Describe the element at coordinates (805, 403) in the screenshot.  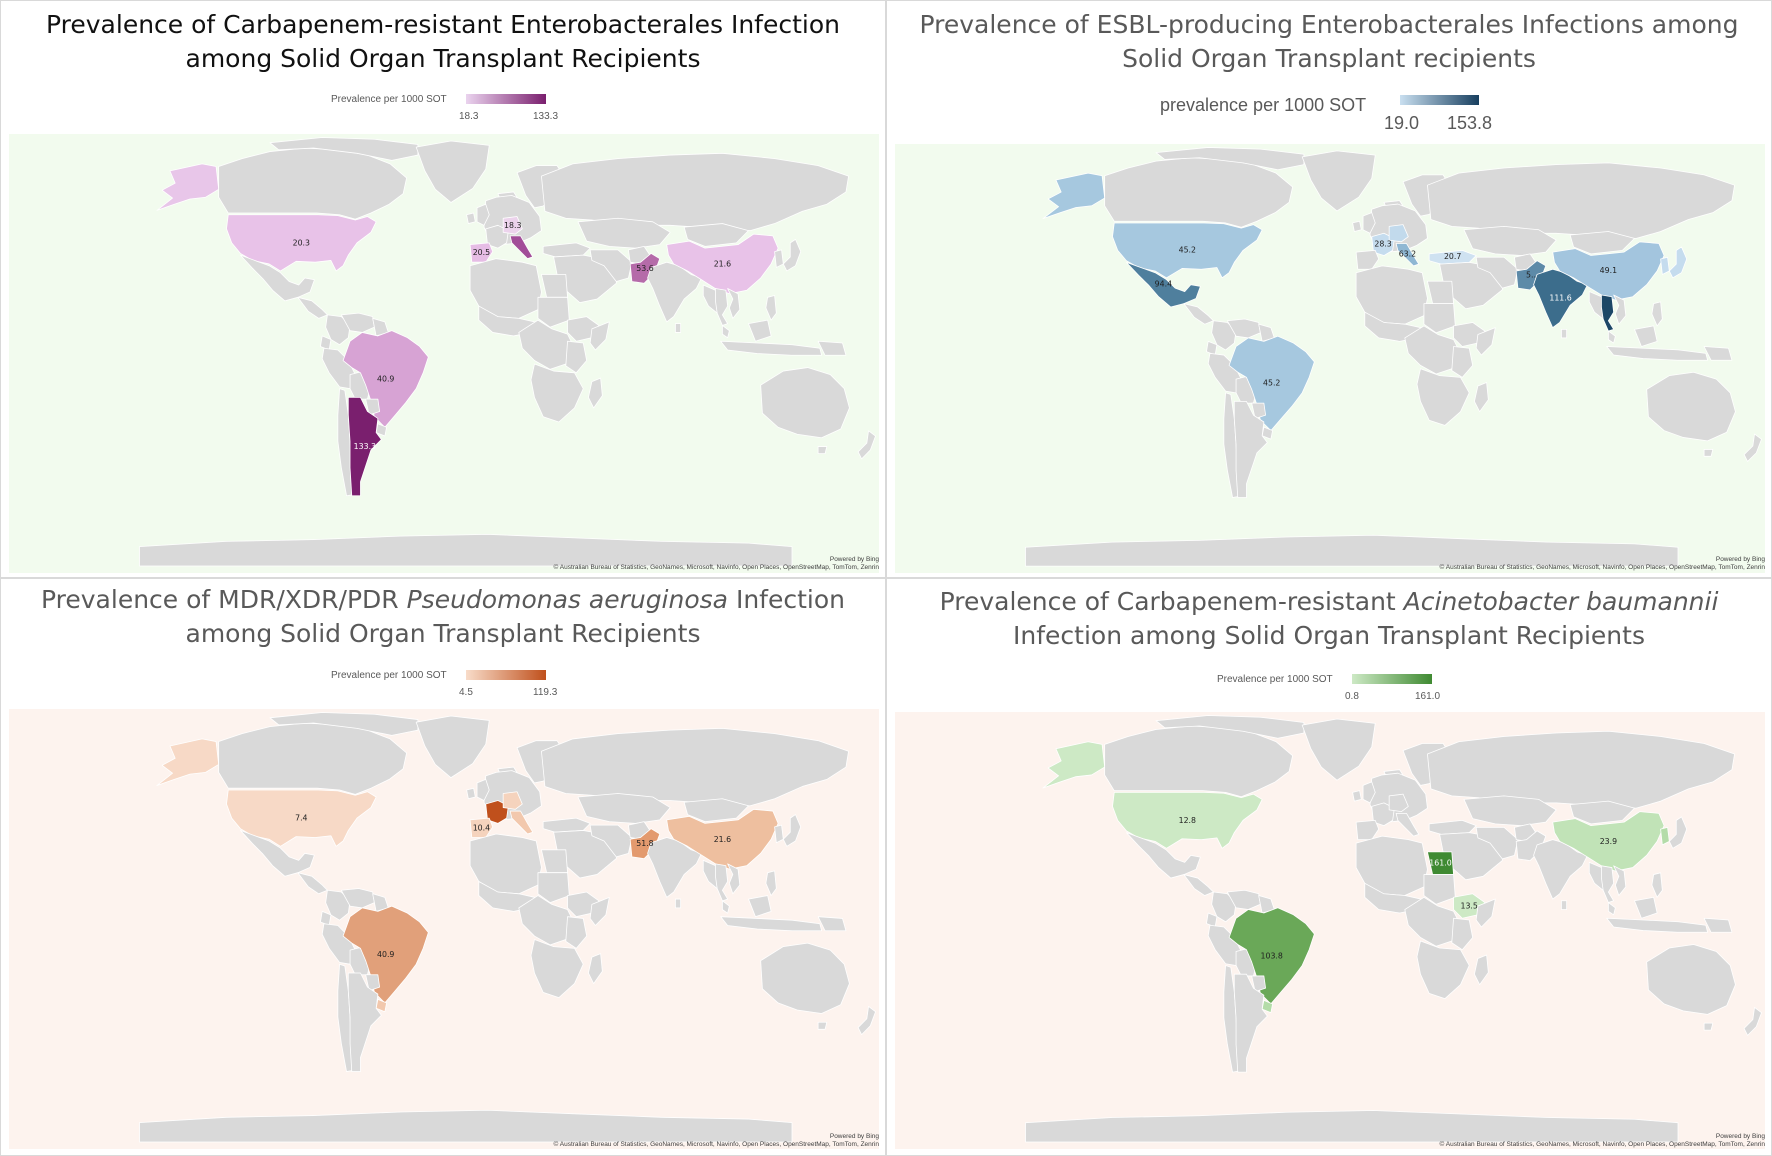
I see `country-australia` at that location.